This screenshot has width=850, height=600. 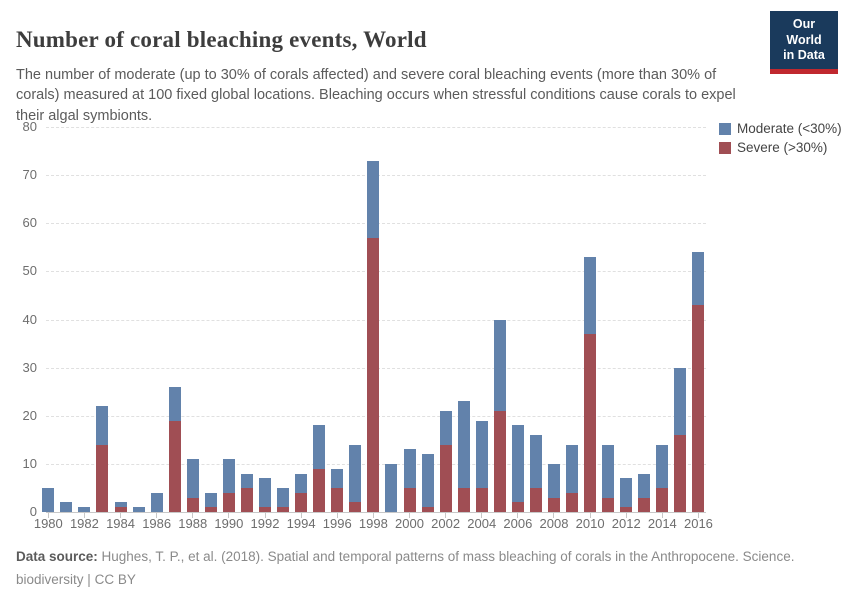 I want to click on bar-1981-moderate-segment, so click(x=66, y=507).